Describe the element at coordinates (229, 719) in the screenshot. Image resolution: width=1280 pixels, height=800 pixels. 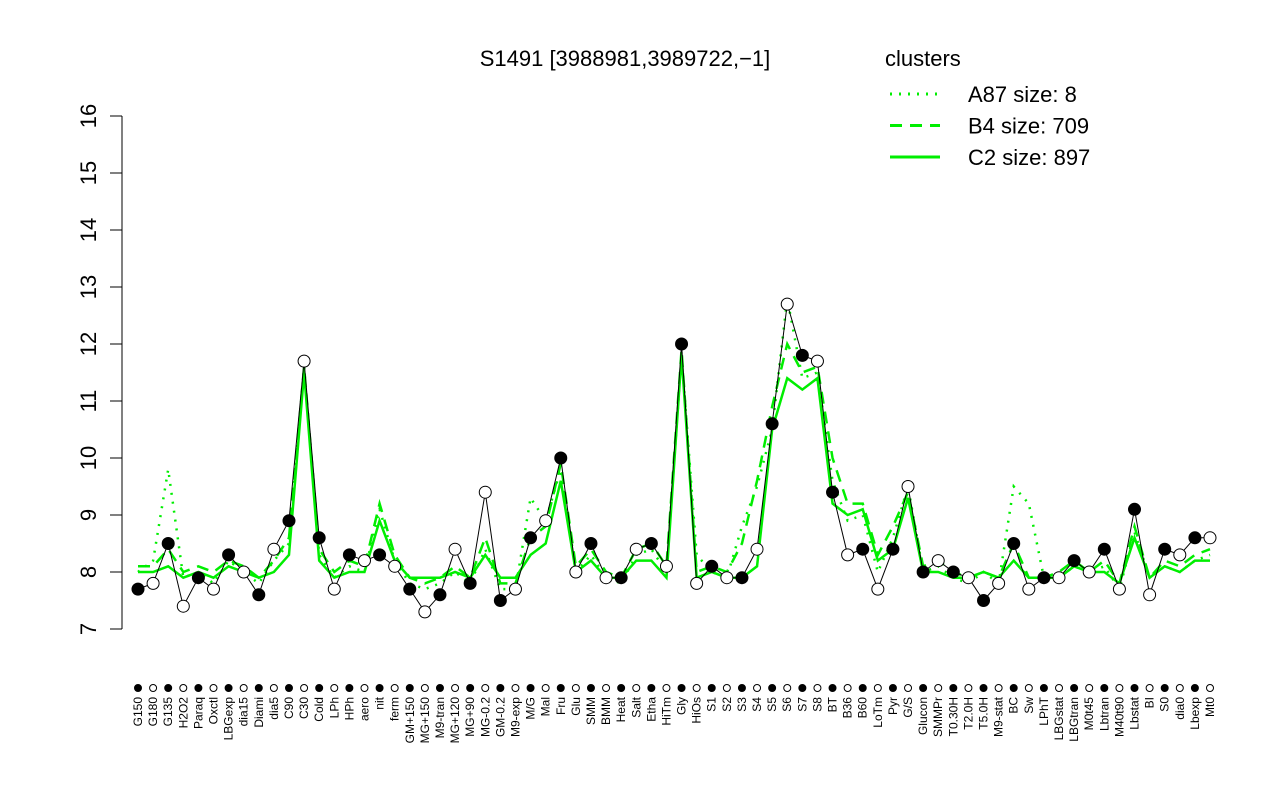
I see `x-tick-label: LBGexp` at that location.